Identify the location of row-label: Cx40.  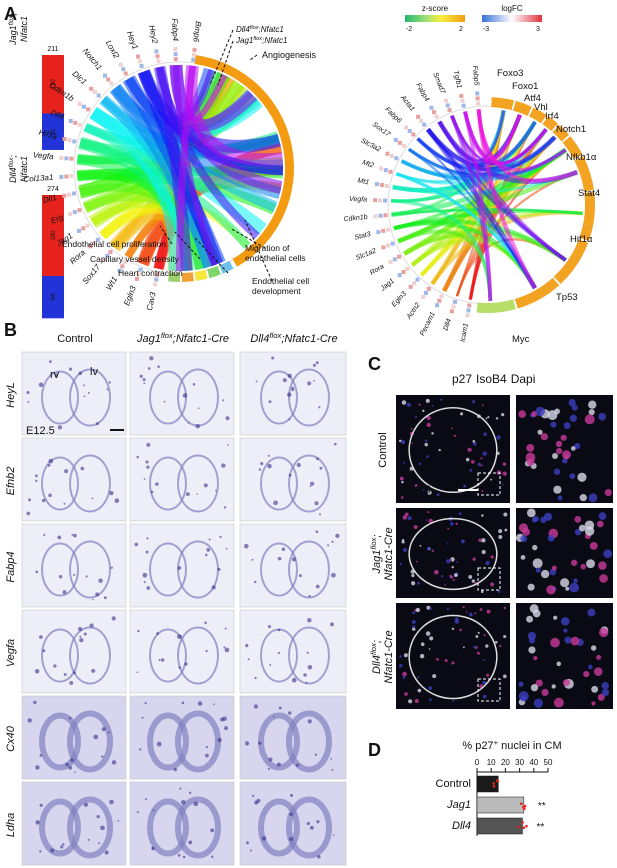
(11, 738).